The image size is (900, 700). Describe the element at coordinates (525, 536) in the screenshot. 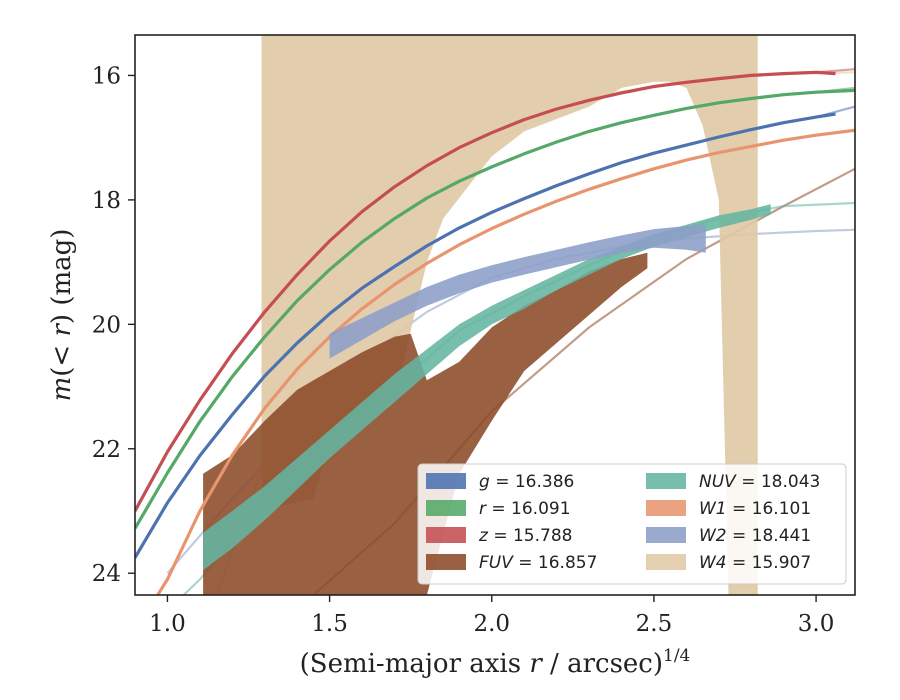

I see `legend-label-z: z = 15.788` at that location.